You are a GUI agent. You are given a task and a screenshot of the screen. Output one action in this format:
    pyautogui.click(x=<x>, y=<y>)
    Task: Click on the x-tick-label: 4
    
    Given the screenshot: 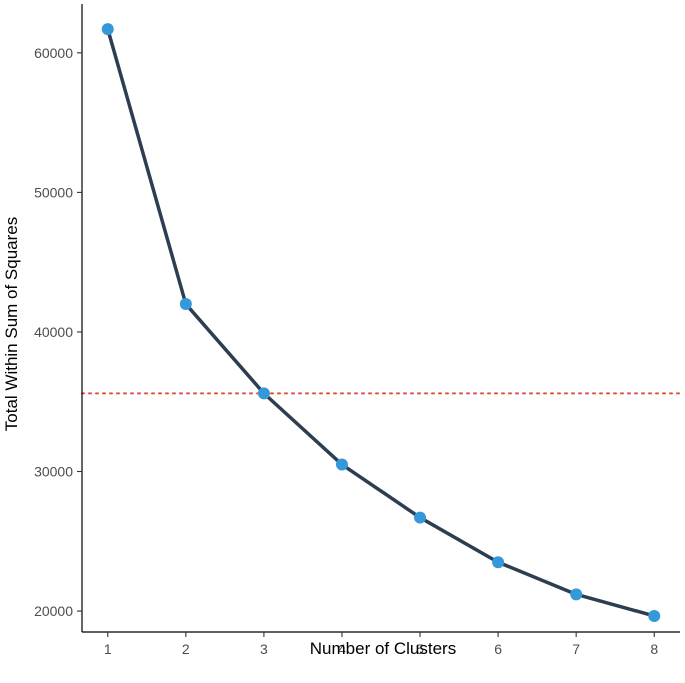 What is the action you would take?
    pyautogui.click(x=342, y=649)
    